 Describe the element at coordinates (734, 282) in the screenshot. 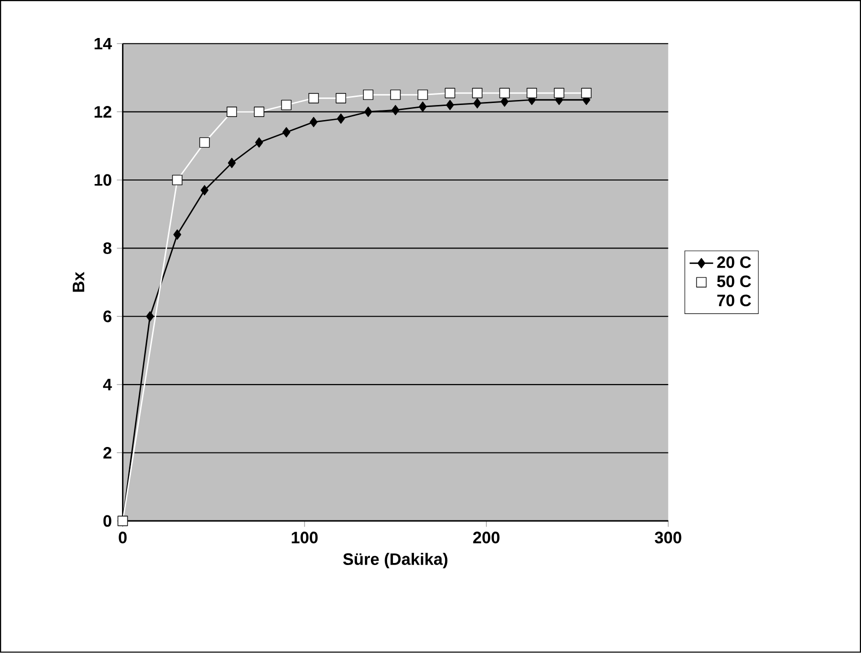

I see `legend-label: 50 C` at that location.